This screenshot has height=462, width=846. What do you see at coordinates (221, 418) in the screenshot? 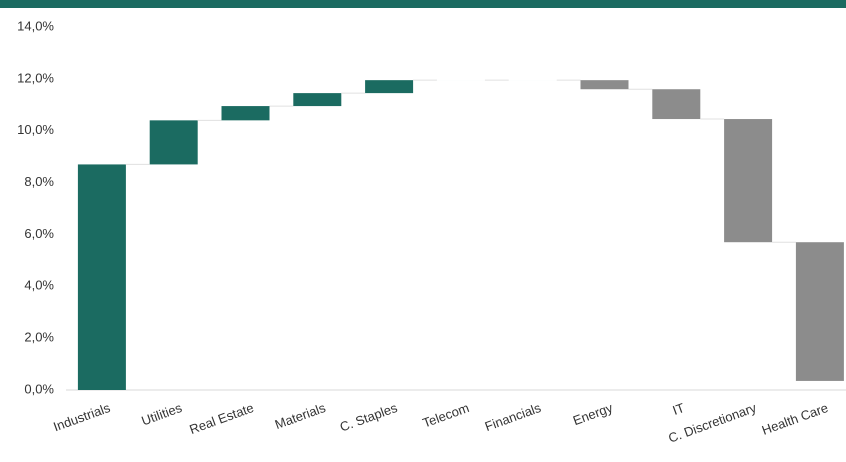
I see `x-tick-label: Real Estate` at bounding box center [221, 418].